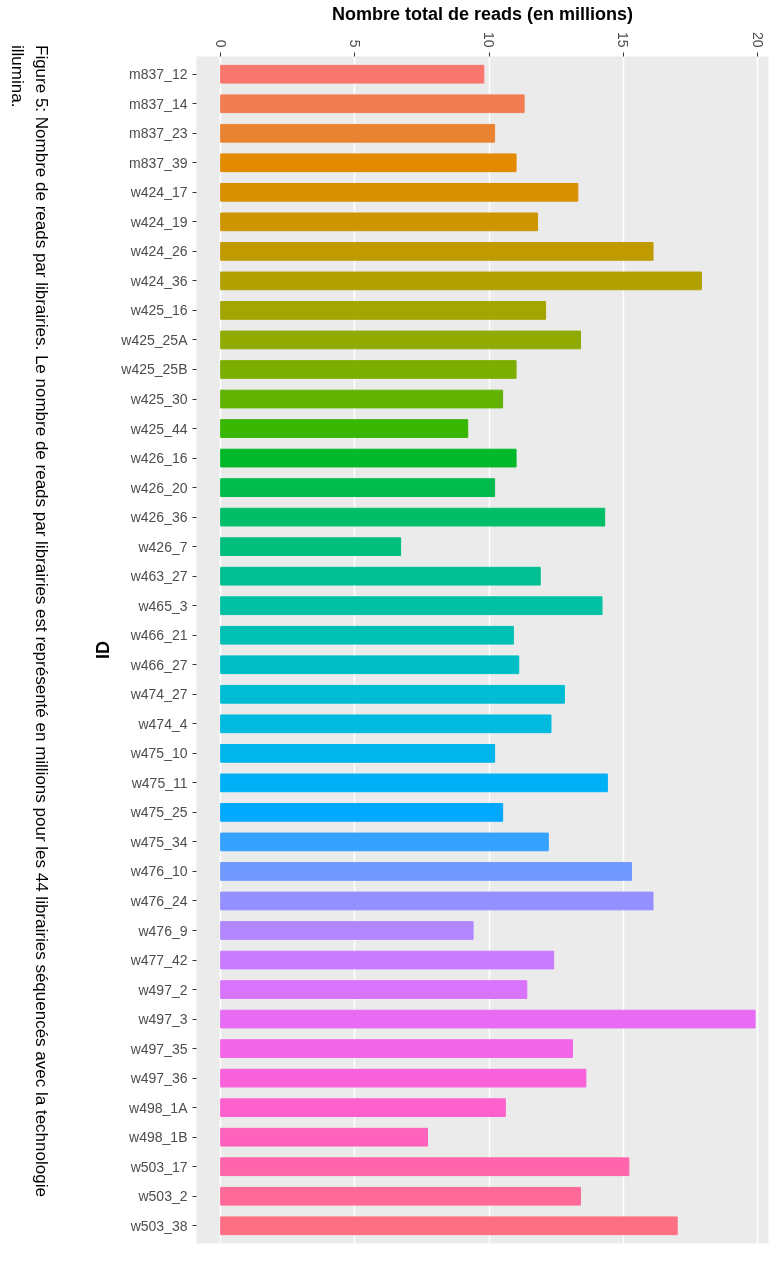 This screenshot has width=777, height=1261. I want to click on y-tick-label: w503_38, so click(158, 1225).